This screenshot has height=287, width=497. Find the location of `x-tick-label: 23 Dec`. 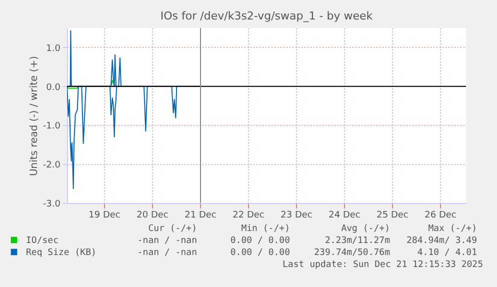

x-tick-label: 23 Dec is located at coordinates (296, 215).